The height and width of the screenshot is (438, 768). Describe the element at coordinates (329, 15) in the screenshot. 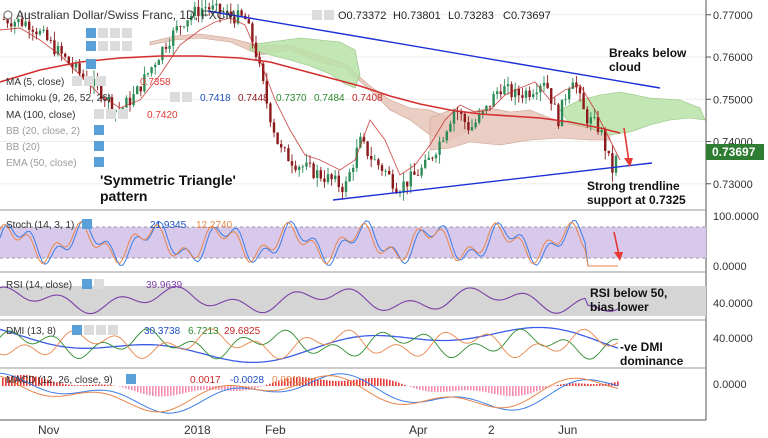

I see `title-remove-icon` at that location.